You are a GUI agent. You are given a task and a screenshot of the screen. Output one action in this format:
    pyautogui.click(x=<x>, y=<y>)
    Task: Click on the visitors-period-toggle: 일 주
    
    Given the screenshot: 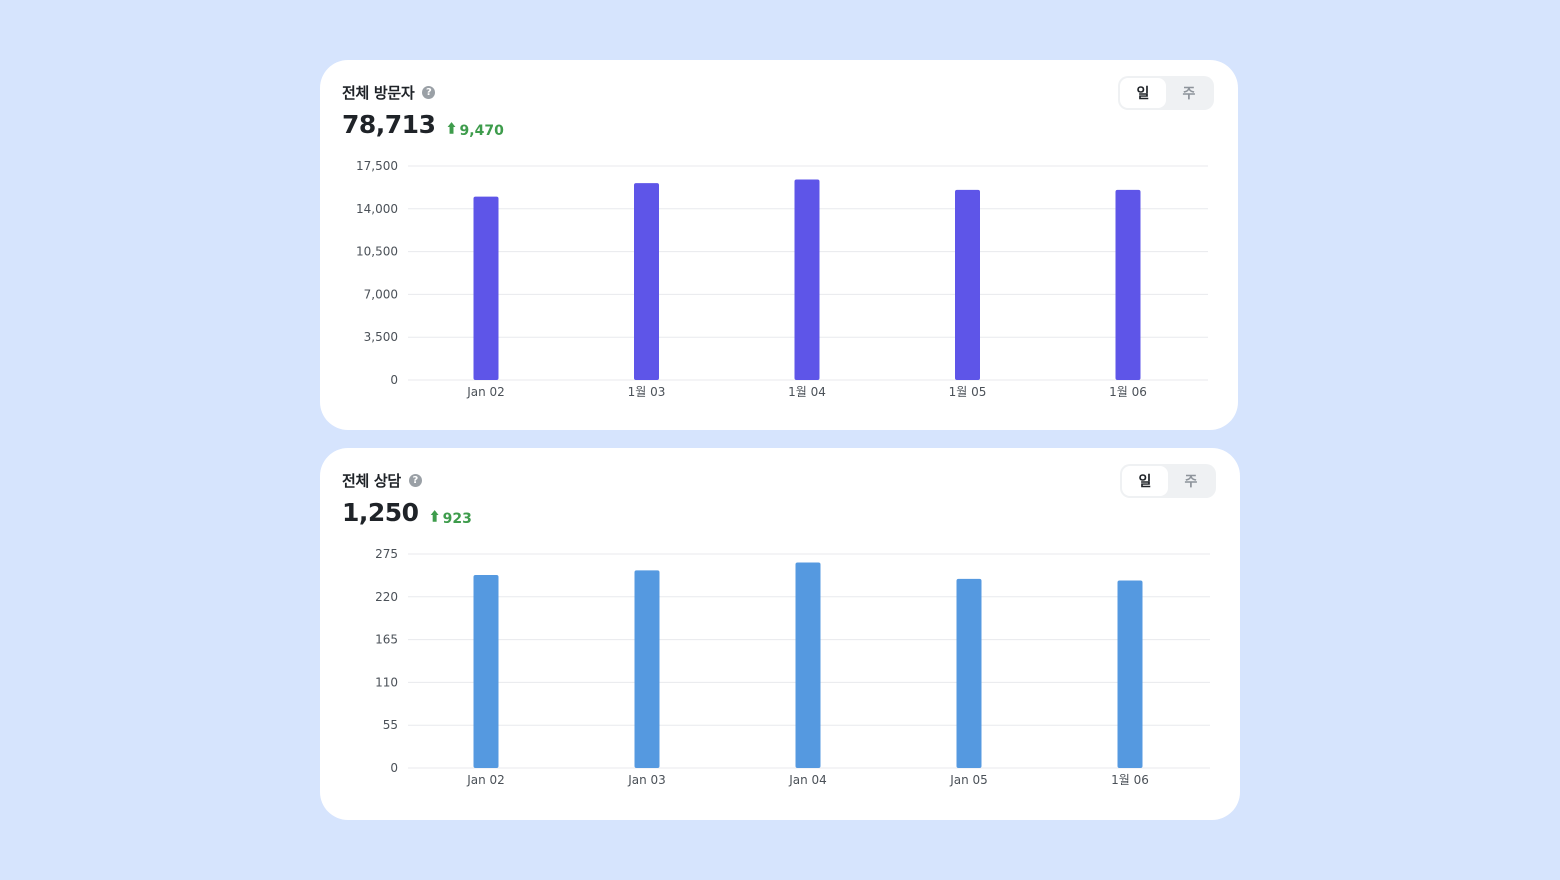 What is the action you would take?
    pyautogui.click(x=1166, y=93)
    